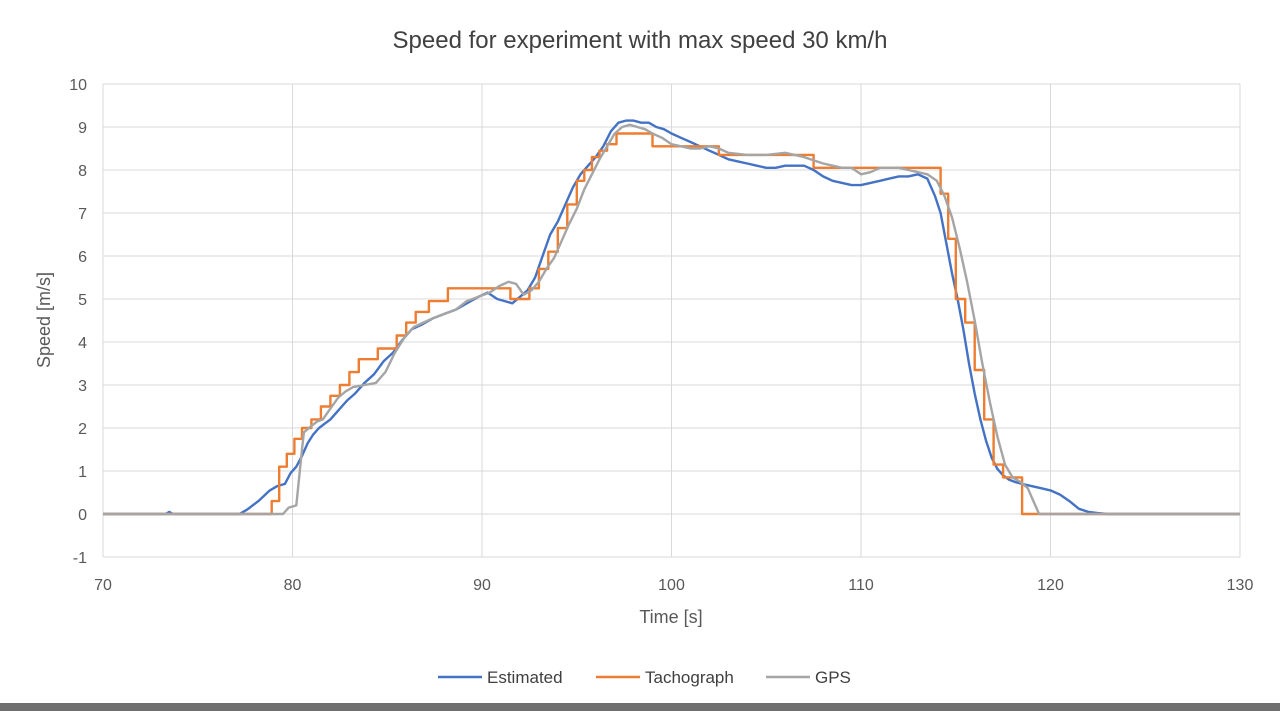 This screenshot has width=1280, height=711. Describe the element at coordinates (861, 585) in the screenshot. I see `x-tick-label: 110` at that location.